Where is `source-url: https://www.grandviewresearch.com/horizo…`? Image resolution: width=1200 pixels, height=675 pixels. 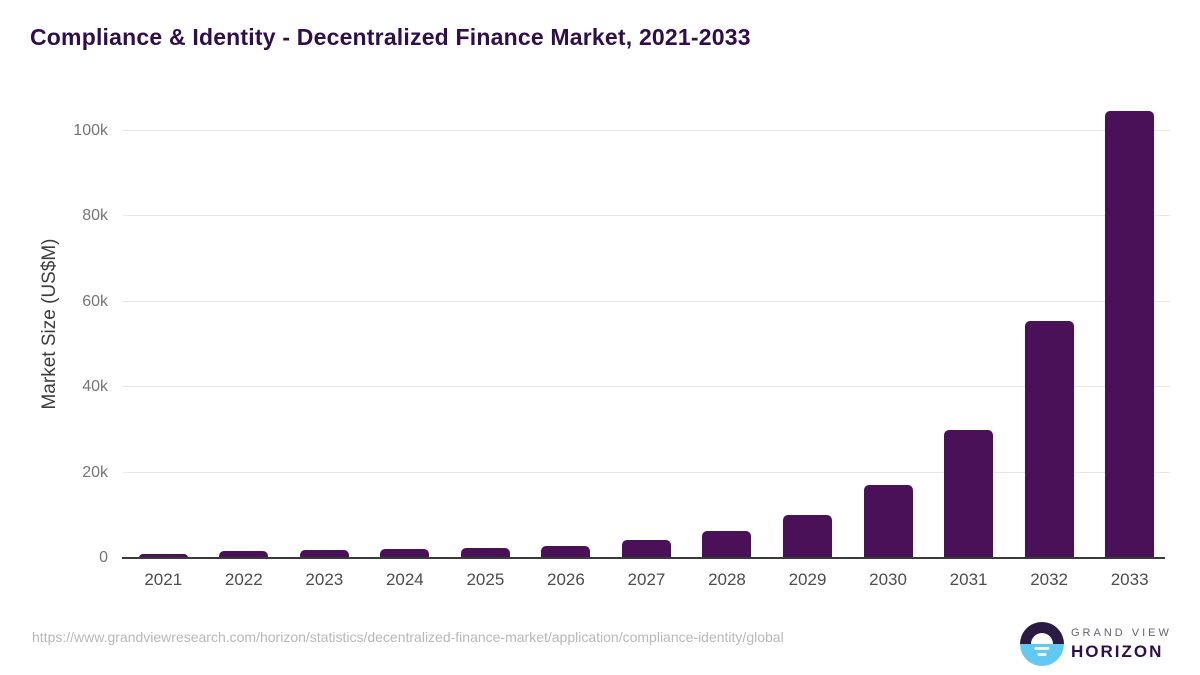 source-url: https://www.grandviewresearch.com/horizo… is located at coordinates (408, 637).